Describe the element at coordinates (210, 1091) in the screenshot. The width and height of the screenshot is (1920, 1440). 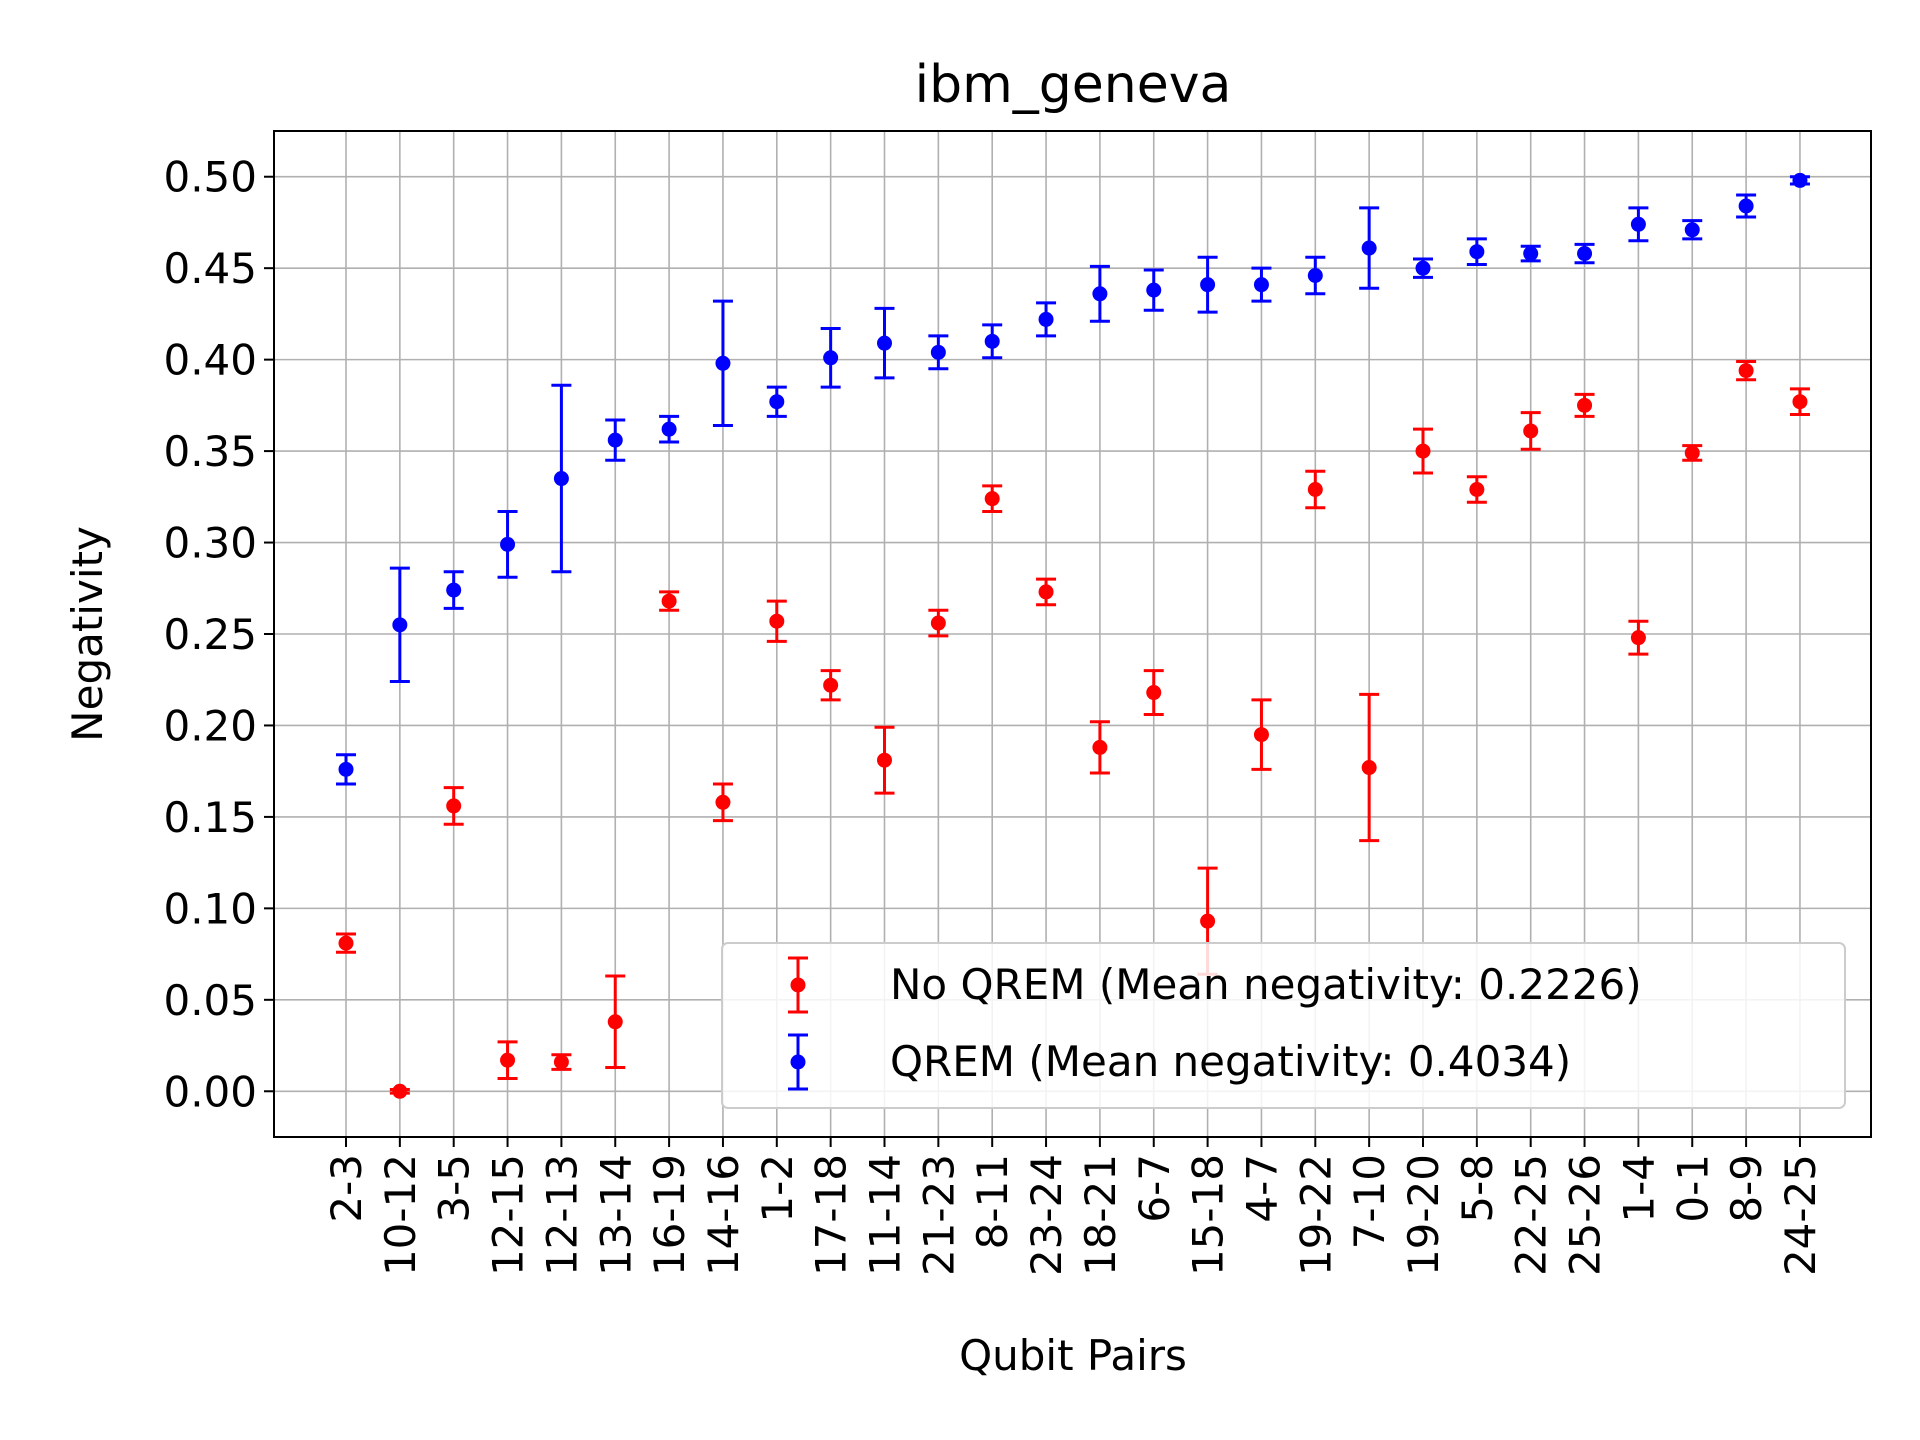
I see `y-tick-label: 0.00` at that location.